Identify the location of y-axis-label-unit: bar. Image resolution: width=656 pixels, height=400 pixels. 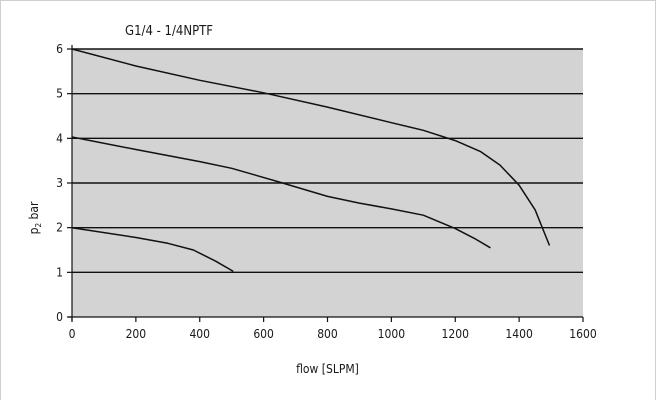
(34, 212).